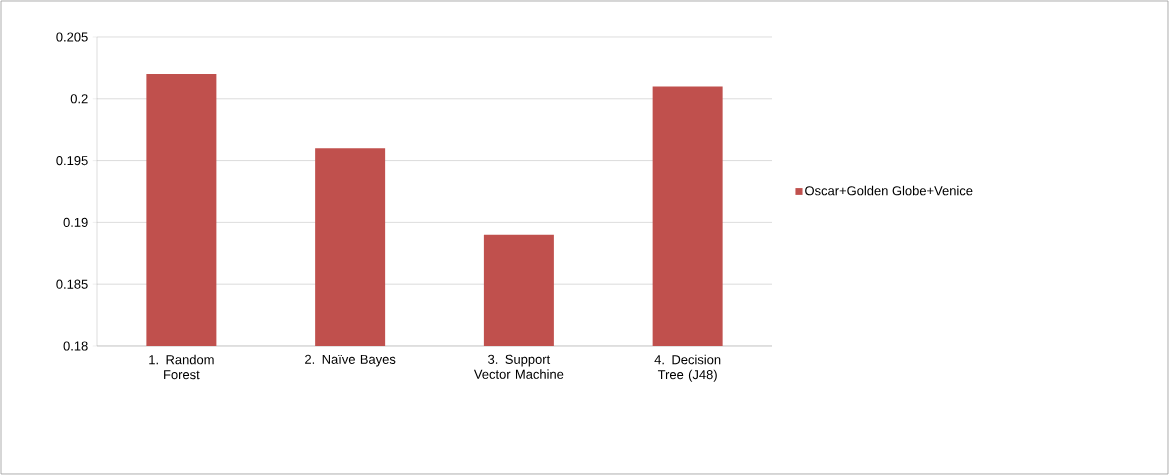 Image resolution: width=1169 pixels, height=475 pixels. I want to click on y-tick-label: 0.18, so click(75, 346).